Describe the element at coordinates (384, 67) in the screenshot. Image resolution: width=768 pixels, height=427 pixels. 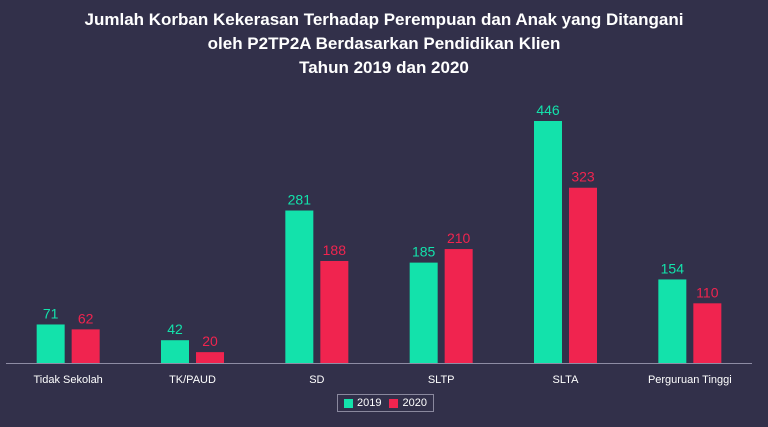
I see `chart-title-line-3: Tahun 2019 dan 2020` at that location.